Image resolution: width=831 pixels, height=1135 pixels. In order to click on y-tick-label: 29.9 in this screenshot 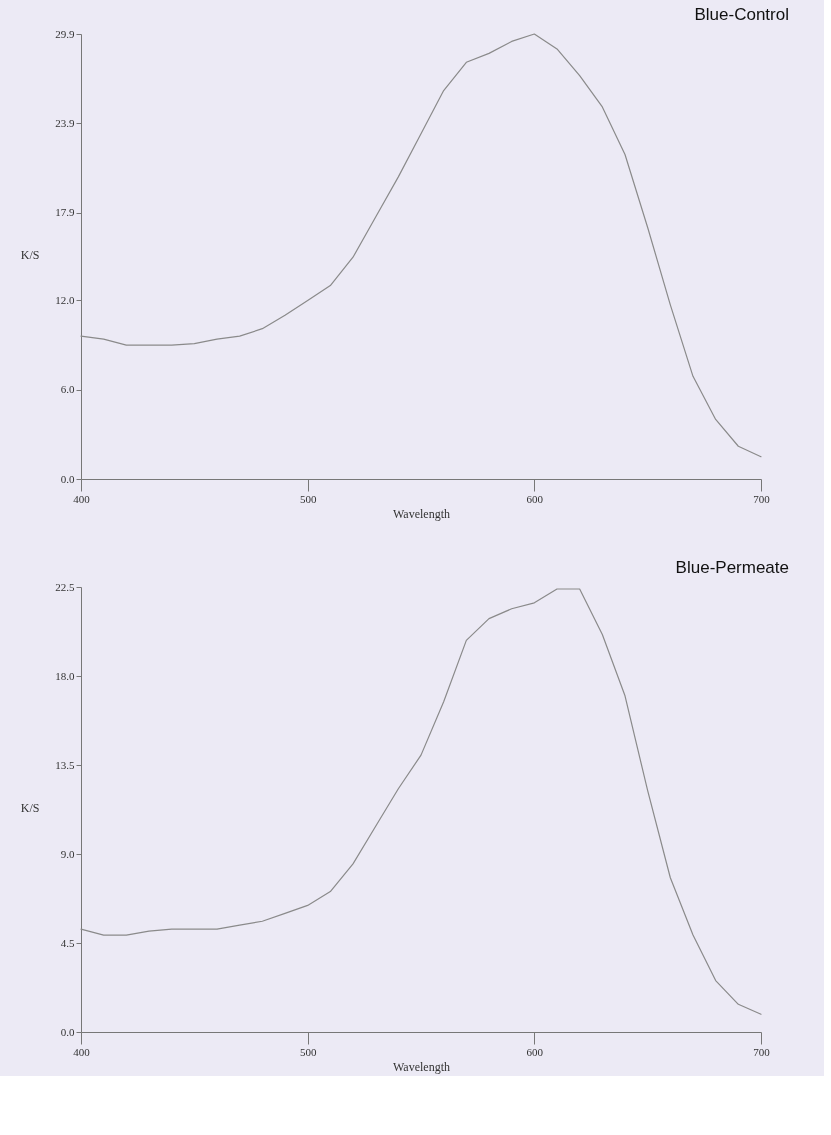, I will do `click(65, 33)`.